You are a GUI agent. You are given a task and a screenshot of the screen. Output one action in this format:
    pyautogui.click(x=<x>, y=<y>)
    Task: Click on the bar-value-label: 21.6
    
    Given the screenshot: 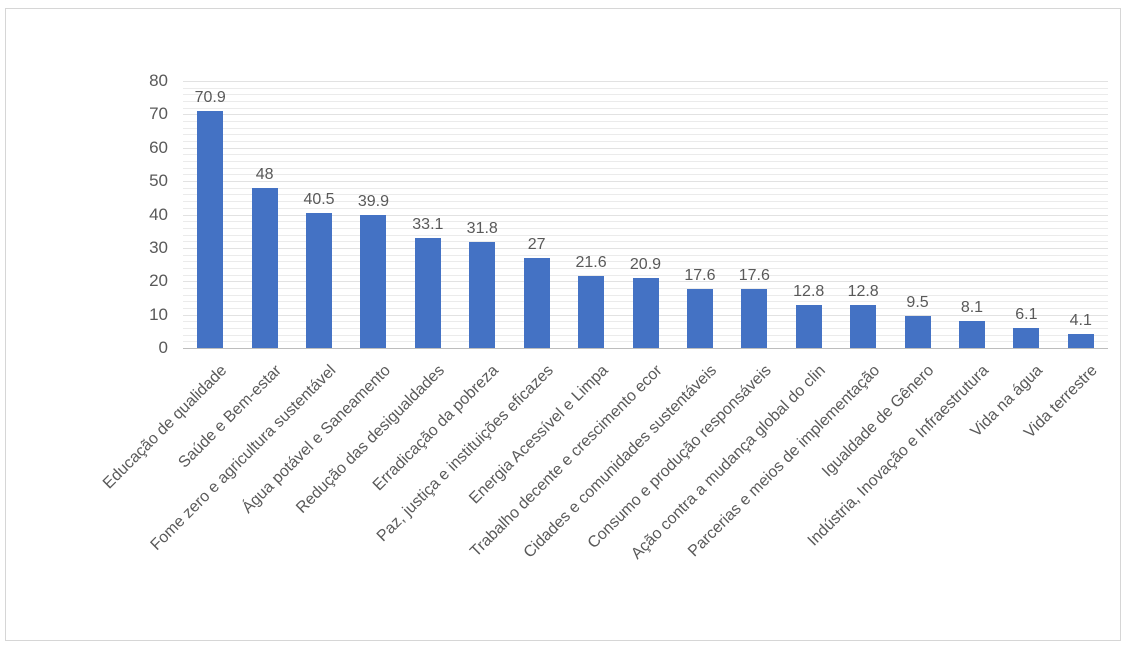 What is the action you would take?
    pyautogui.click(x=591, y=262)
    